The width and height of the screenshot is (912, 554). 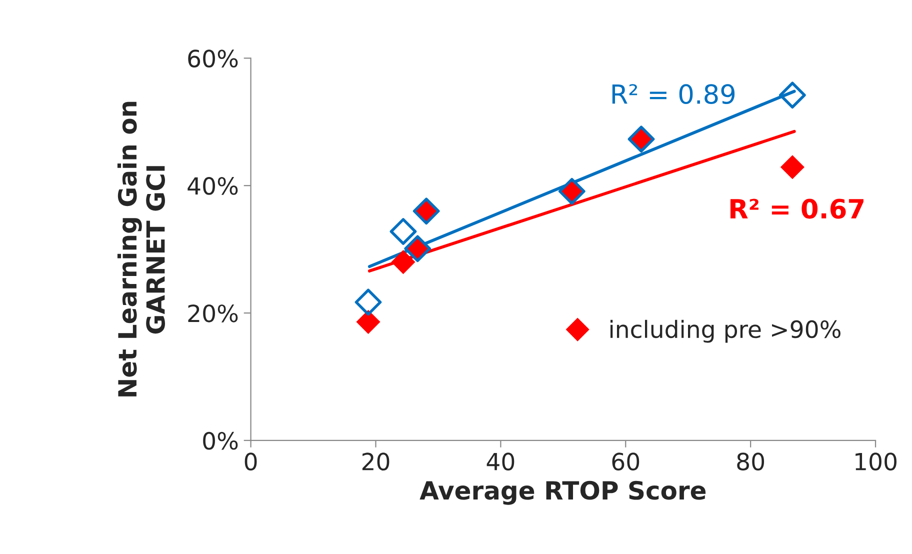 What do you see at coordinates (141, 249) in the screenshot?
I see `y-axis-title: Net Learning Gain on GARNET GCI` at bounding box center [141, 249].